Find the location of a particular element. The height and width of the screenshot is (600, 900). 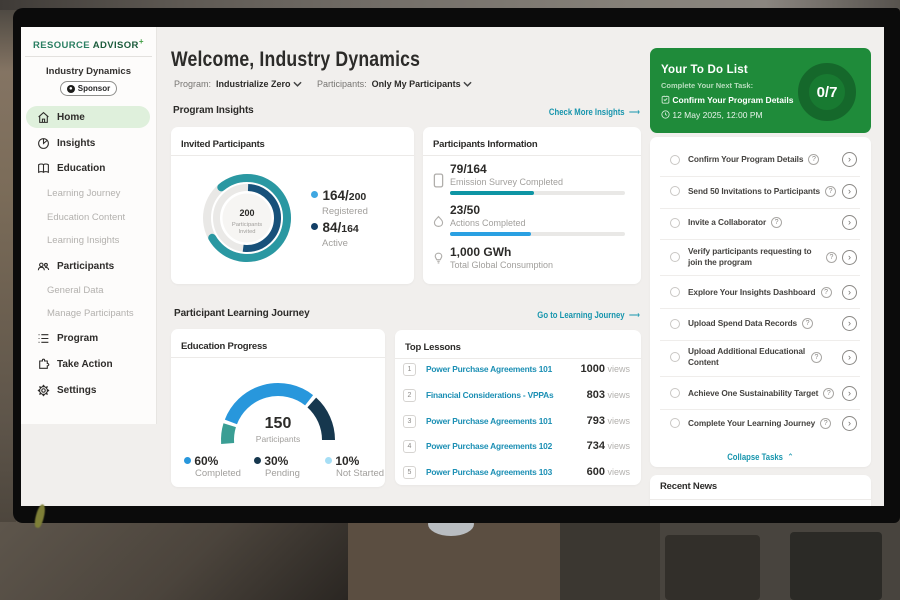

svg-text: Invited is located at coordinates (246, 232).